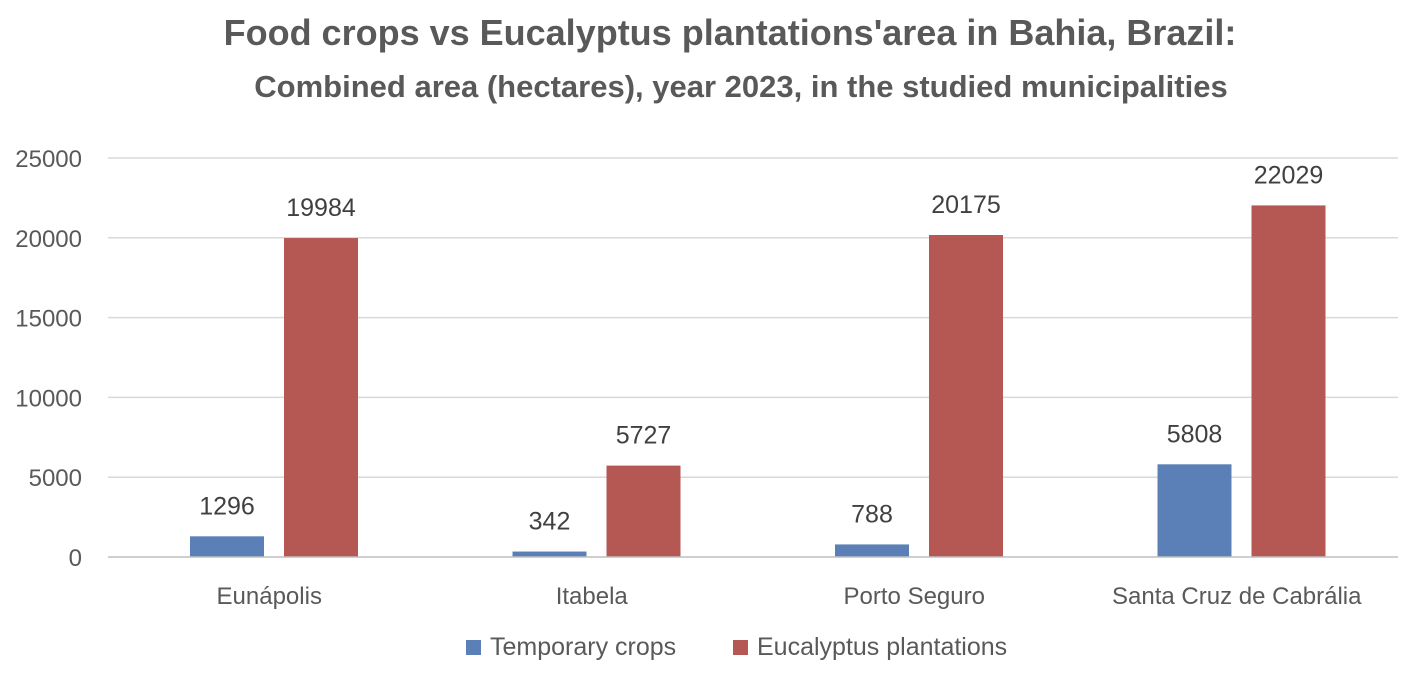 The height and width of the screenshot is (681, 1404). Describe the element at coordinates (914, 596) in the screenshot. I see `x-tick-label: Porto Seguro` at that location.